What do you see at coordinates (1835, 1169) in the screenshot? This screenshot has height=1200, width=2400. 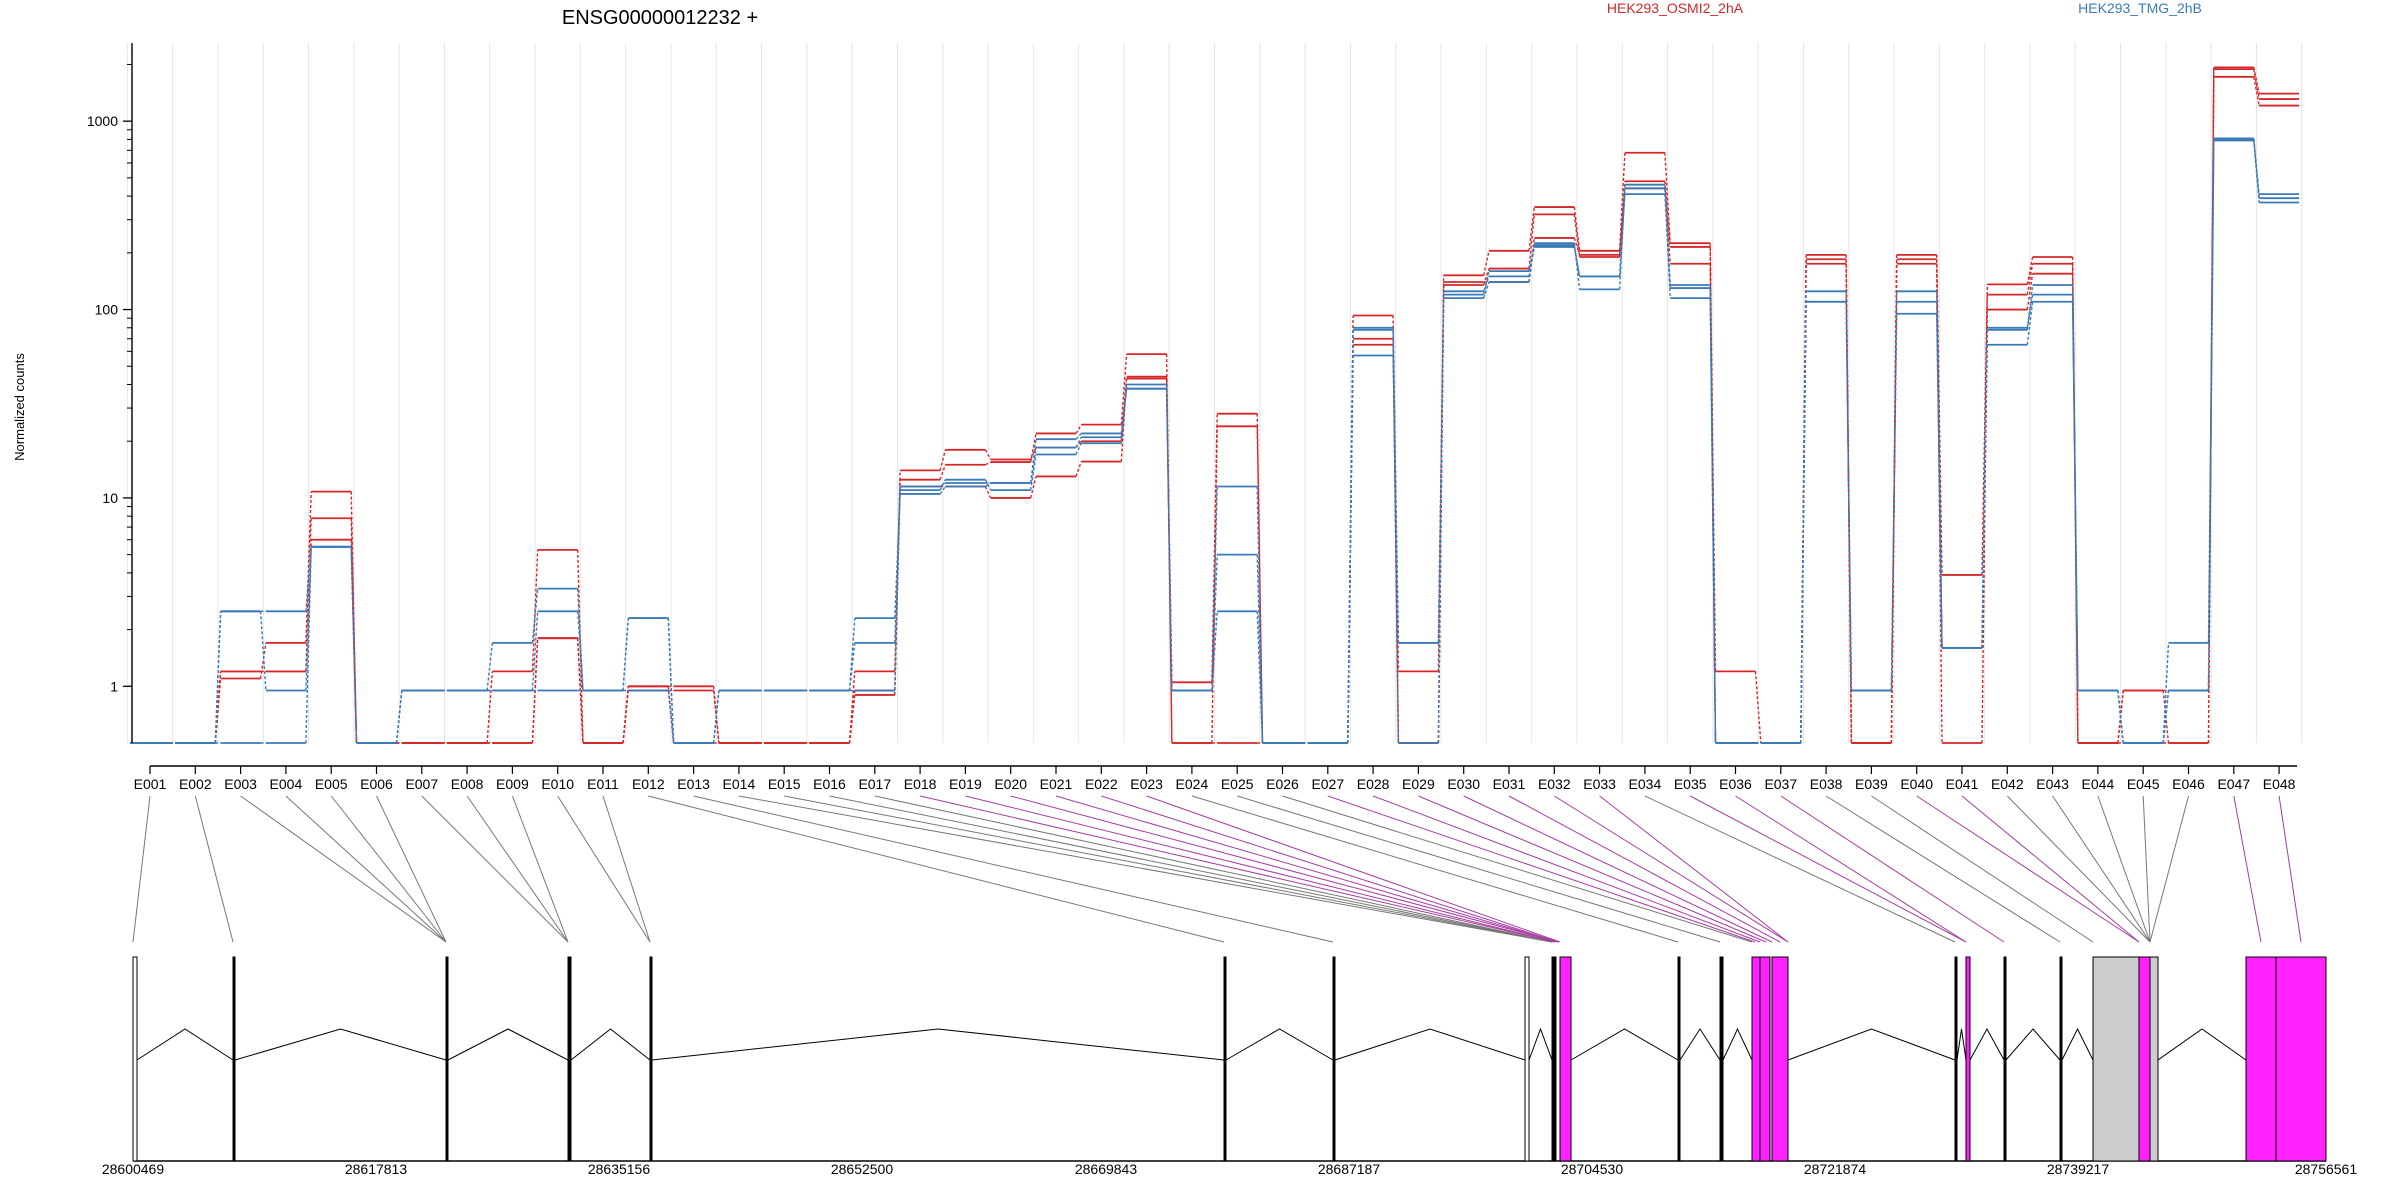 I see `genomic-coordinate-label: 28721874` at bounding box center [1835, 1169].